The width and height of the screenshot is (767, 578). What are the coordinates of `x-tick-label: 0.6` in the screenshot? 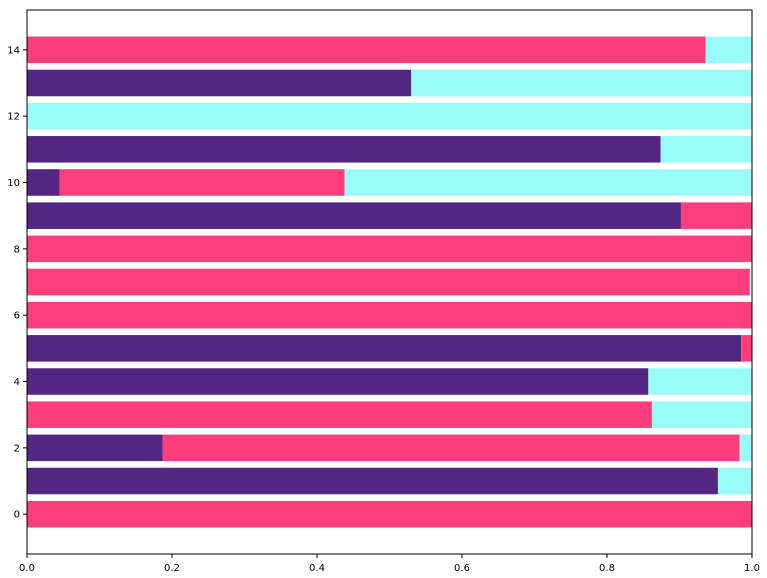 It's located at (462, 568).